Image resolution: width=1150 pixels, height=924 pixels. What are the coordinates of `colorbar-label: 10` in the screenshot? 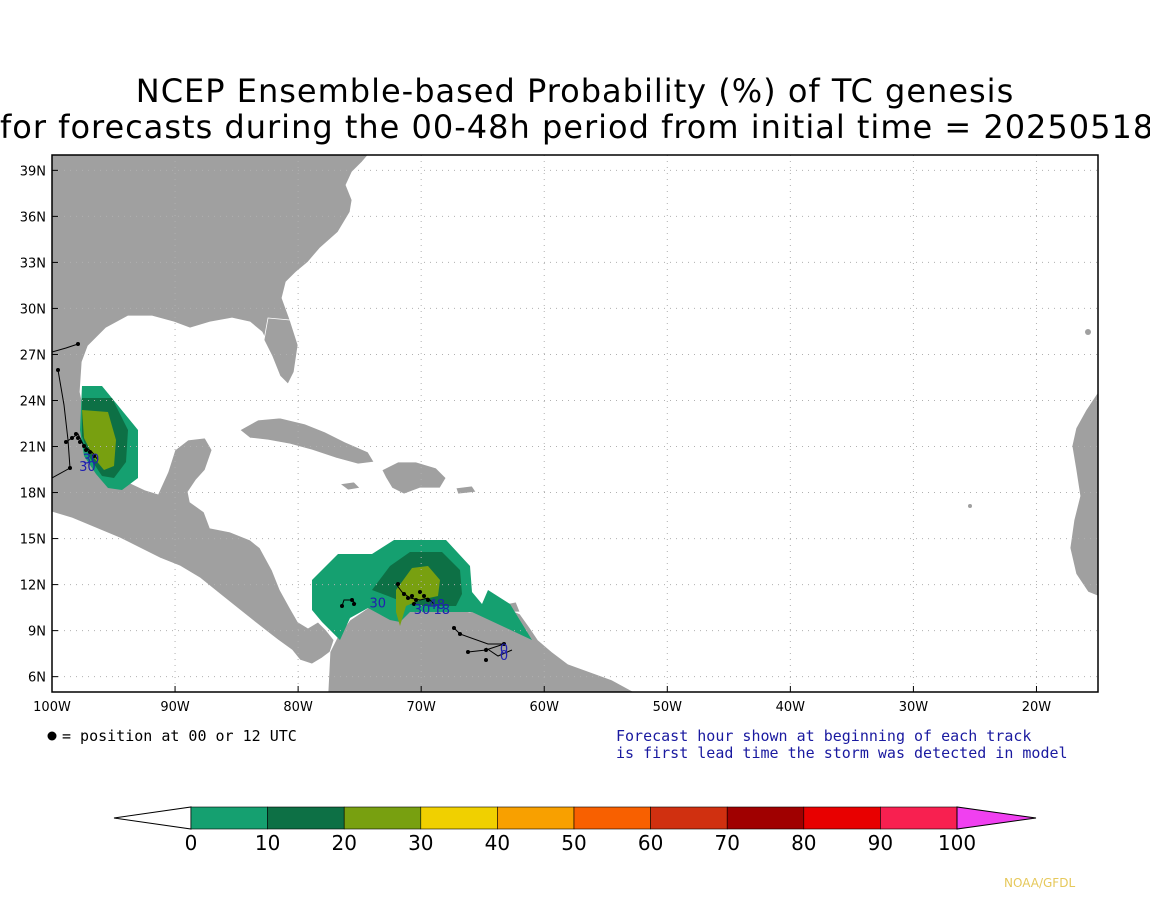 It's located at (267, 843).